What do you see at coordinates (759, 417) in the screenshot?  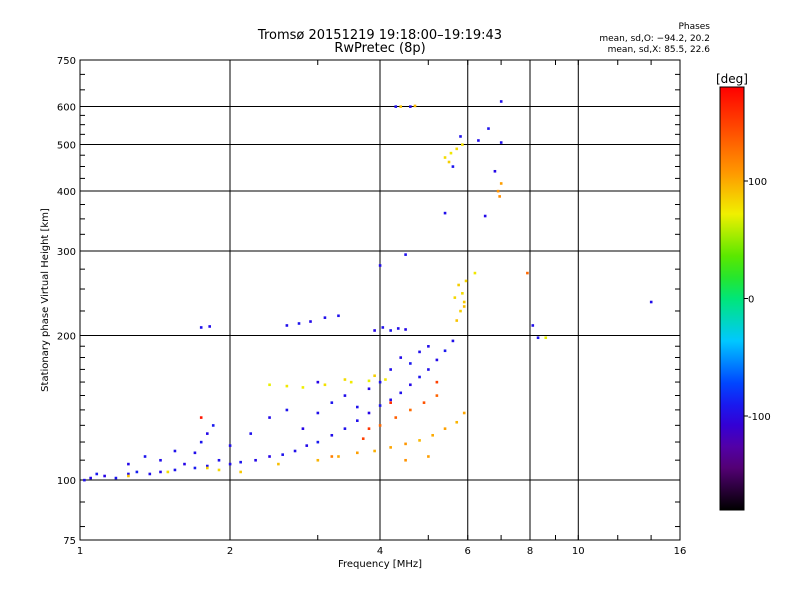 I see `colorbar-tick-label: -100` at bounding box center [759, 417].